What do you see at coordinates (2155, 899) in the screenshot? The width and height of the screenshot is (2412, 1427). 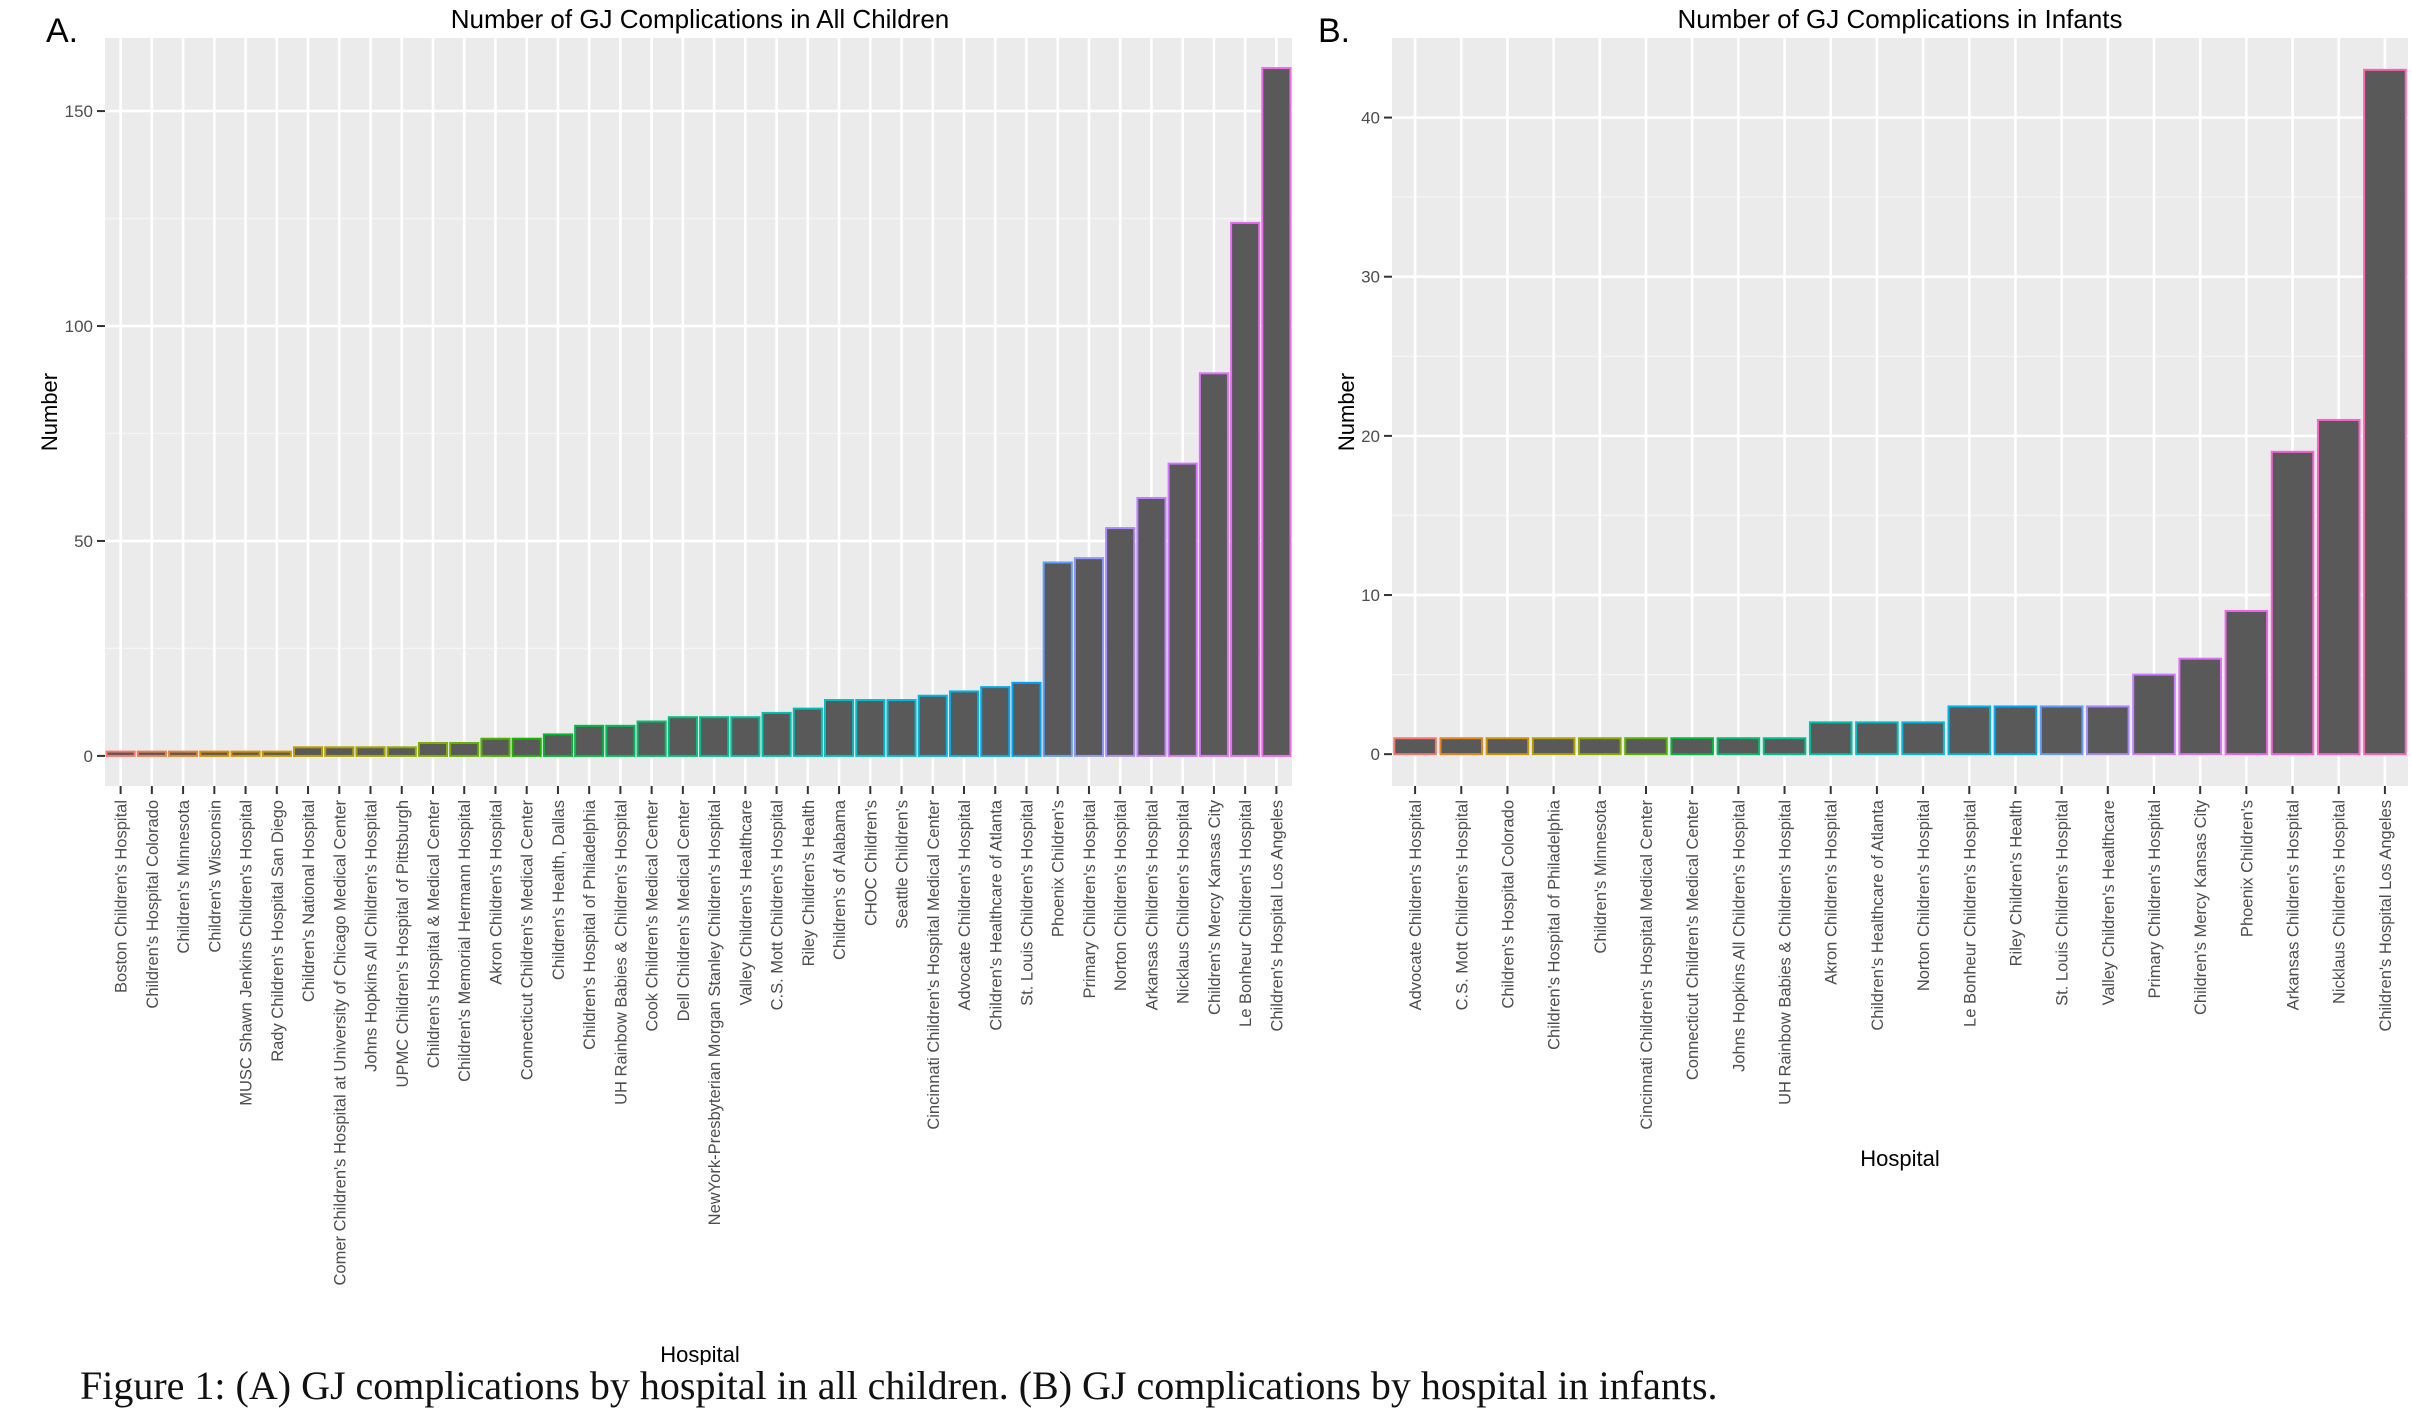 I see `chart-b-x-tick-label: Primary Children's Hospital` at bounding box center [2155, 899].